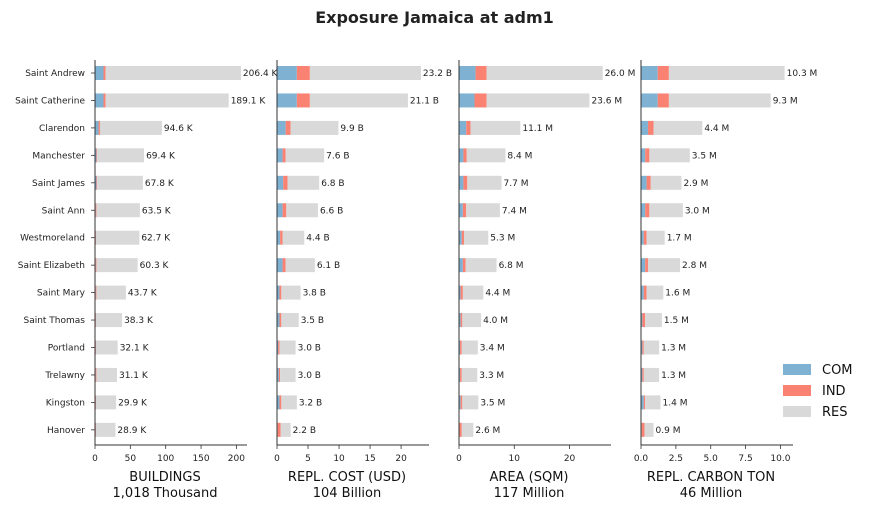 This screenshot has width=869, height=510. I want to click on x-axis-label: REPL. COST (USD), so click(347, 477).